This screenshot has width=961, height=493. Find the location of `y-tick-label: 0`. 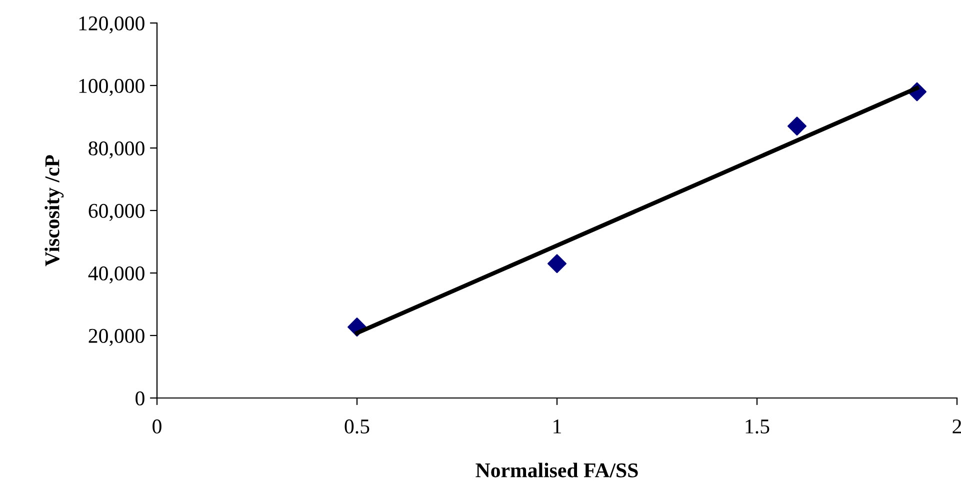

y-tick-label: 0 is located at coordinates (140, 398).